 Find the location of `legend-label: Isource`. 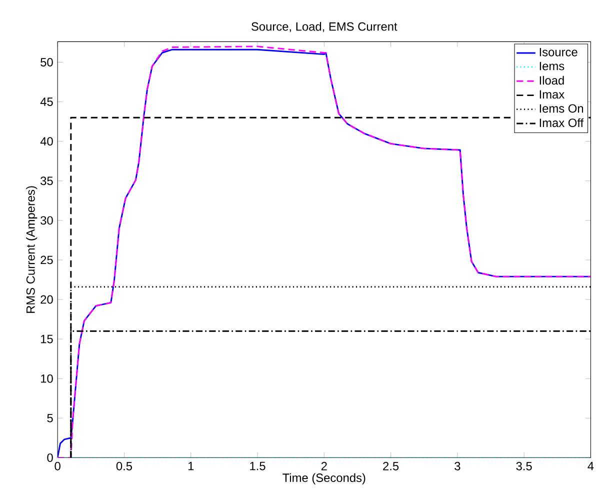

legend-label: Isource is located at coordinates (559, 52).